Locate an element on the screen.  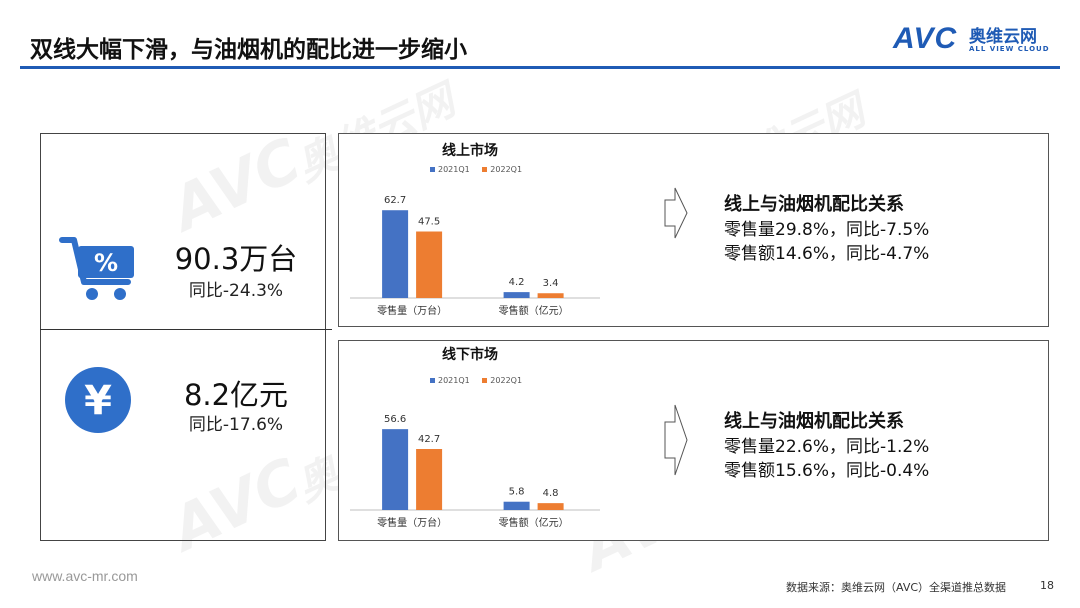
offline-relation-amount: 零售额15.6%，同比-0.4% is located at coordinates (827, 471).